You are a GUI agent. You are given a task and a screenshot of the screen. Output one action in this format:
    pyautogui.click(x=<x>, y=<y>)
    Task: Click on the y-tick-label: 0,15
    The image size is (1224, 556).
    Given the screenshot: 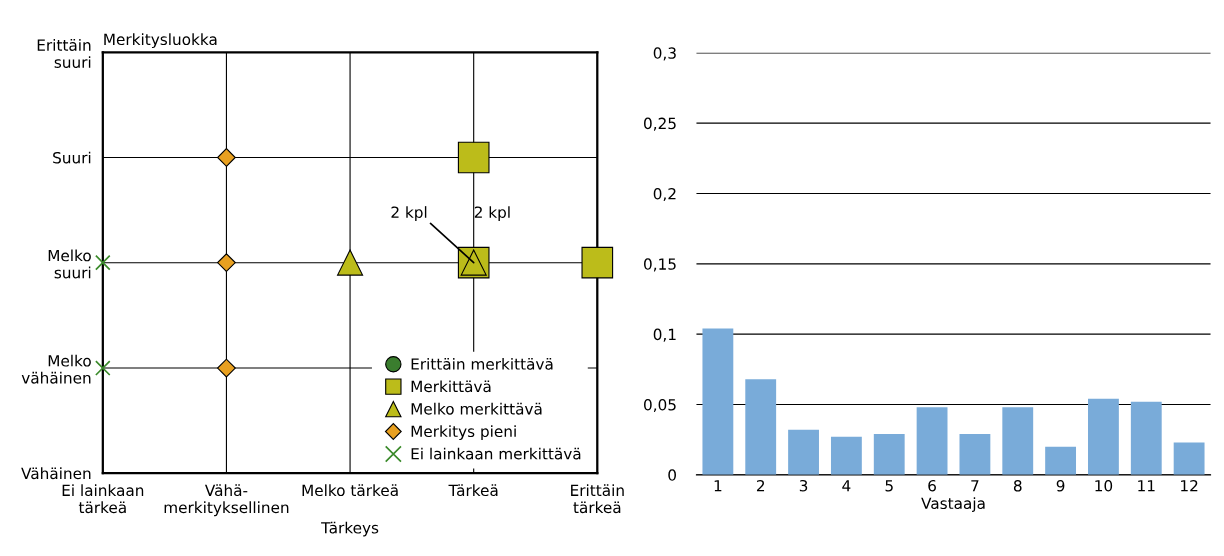 What is the action you would take?
    pyautogui.click(x=660, y=265)
    